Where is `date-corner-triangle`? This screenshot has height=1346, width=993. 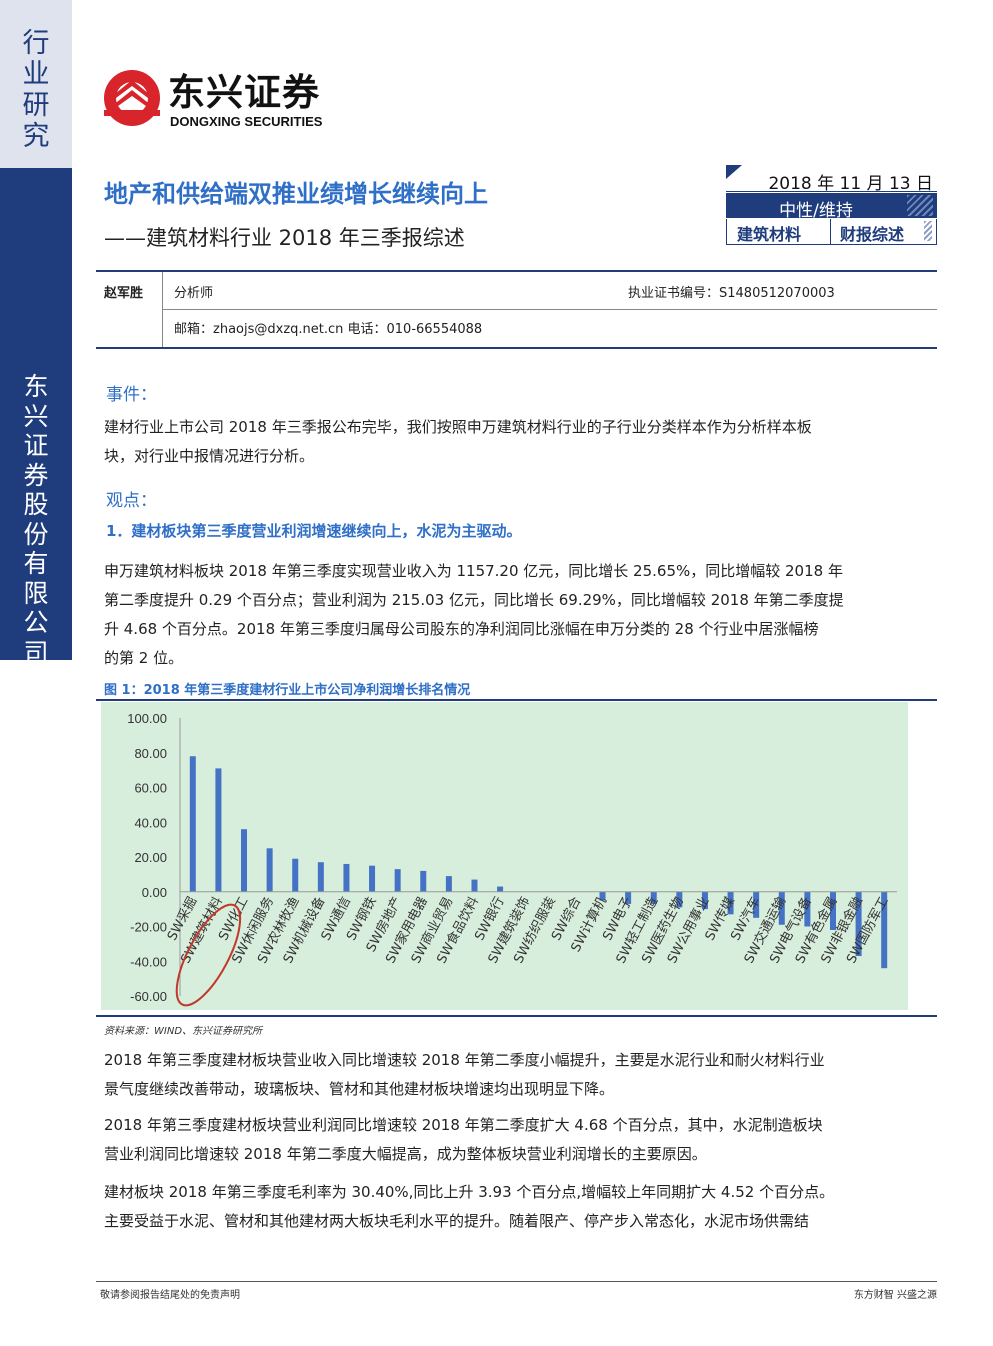 date-corner-triangle is located at coordinates (734, 172).